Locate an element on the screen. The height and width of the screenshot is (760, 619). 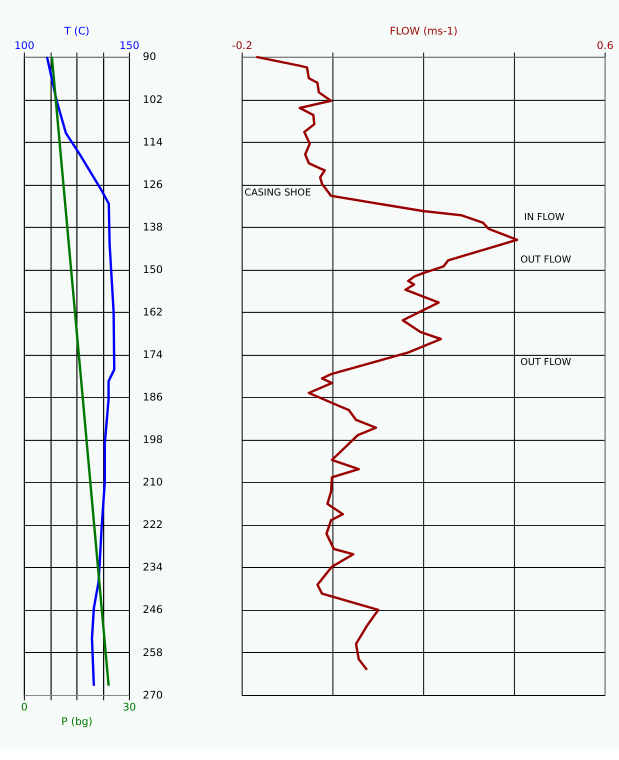
x2-tick-label: -0.2 is located at coordinates (242, 46).